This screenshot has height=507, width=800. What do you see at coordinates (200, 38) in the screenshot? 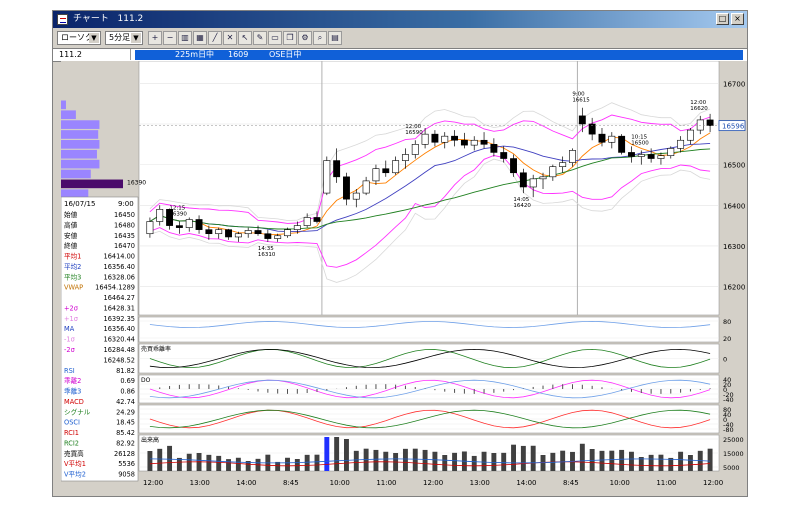
I see `table-icon: ▦` at bounding box center [200, 38].